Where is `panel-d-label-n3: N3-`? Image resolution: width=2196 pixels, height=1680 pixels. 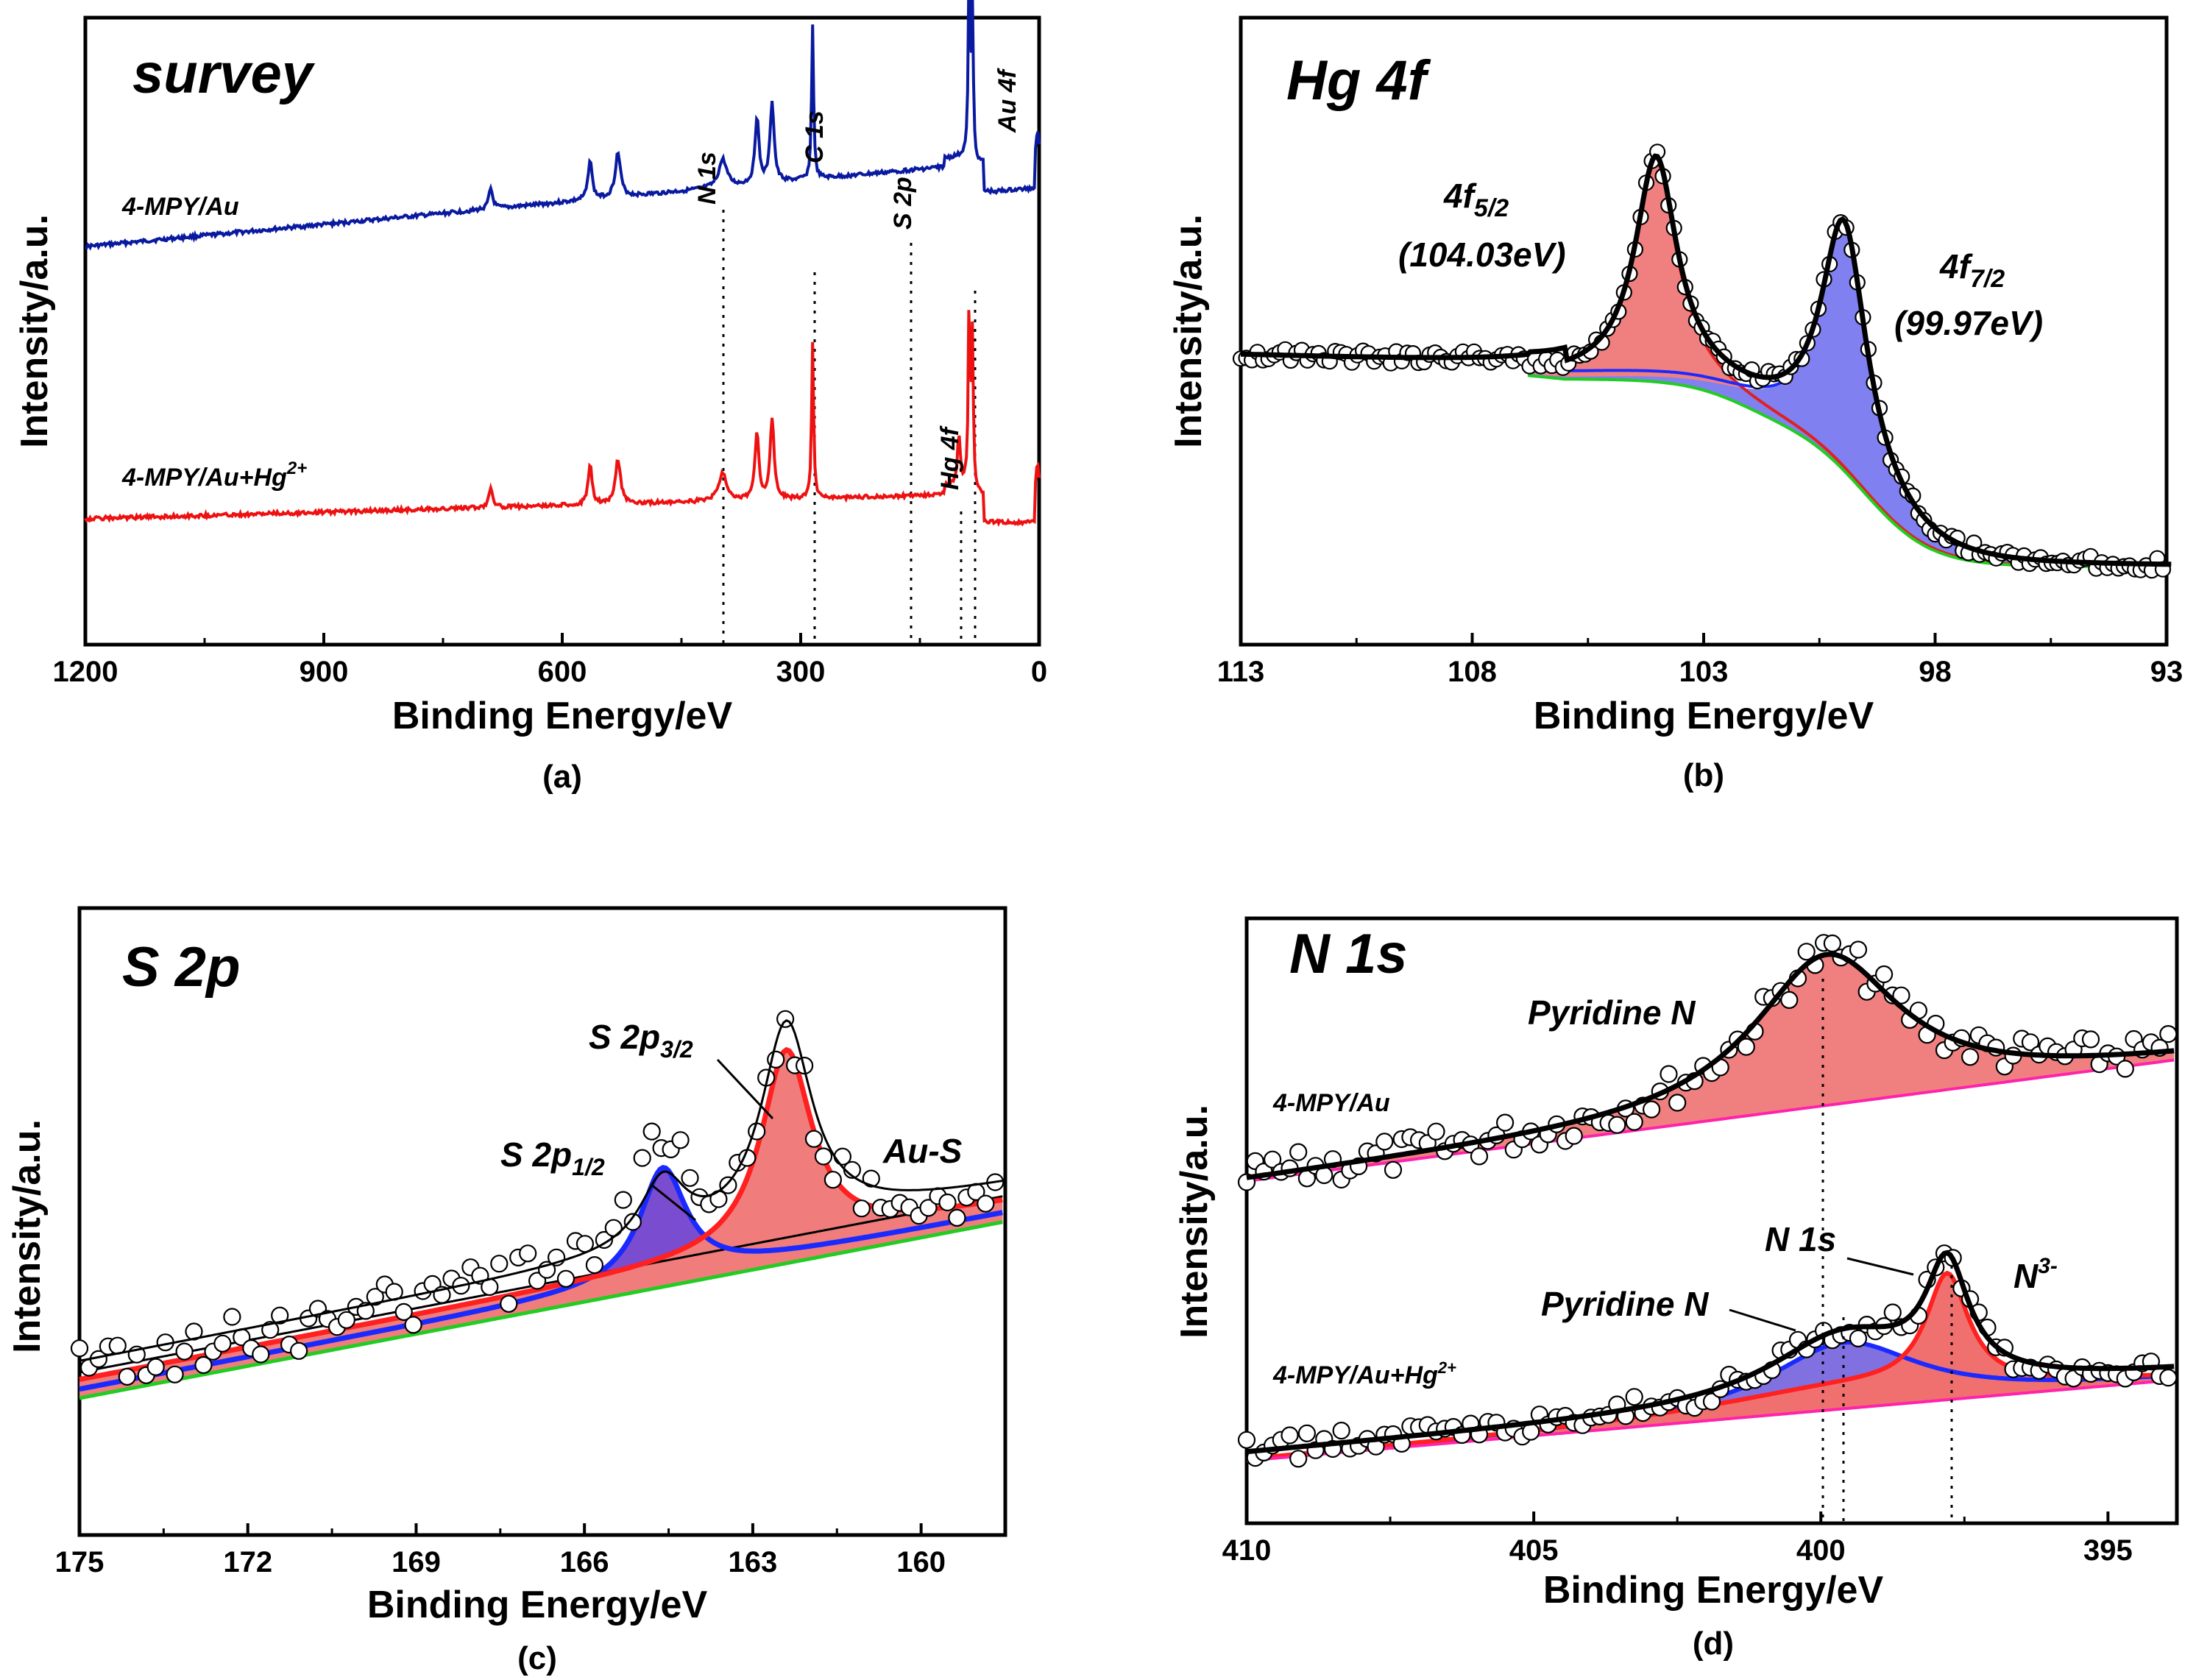
panel-d-label-n3: N3- is located at coordinates (2036, 1274).